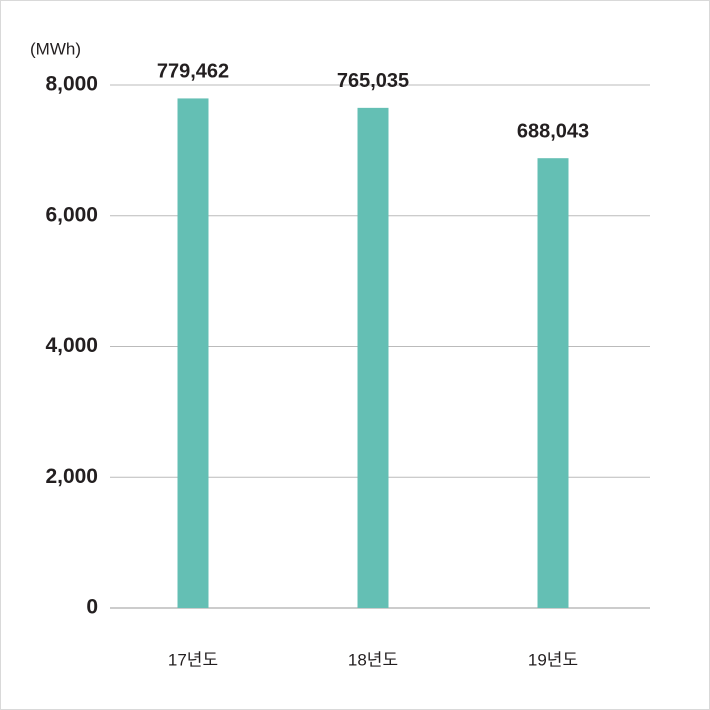 The height and width of the screenshot is (710, 710). I want to click on y-axis-label: (MWh), so click(55, 48).